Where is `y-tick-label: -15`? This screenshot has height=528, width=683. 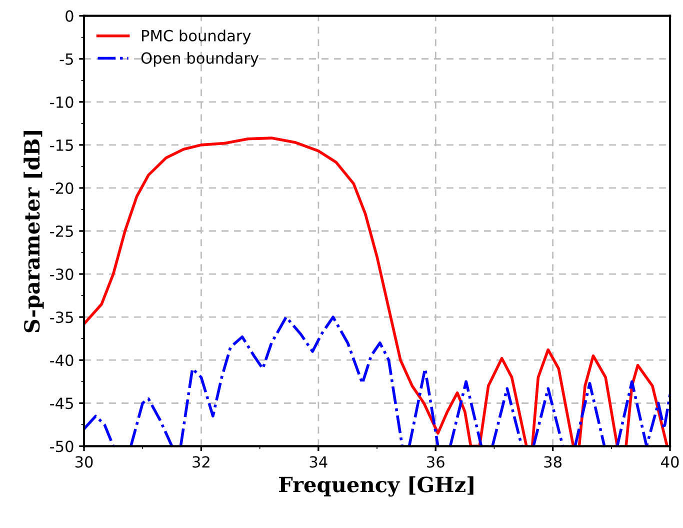 y-tick-label: -15 is located at coordinates (61, 145).